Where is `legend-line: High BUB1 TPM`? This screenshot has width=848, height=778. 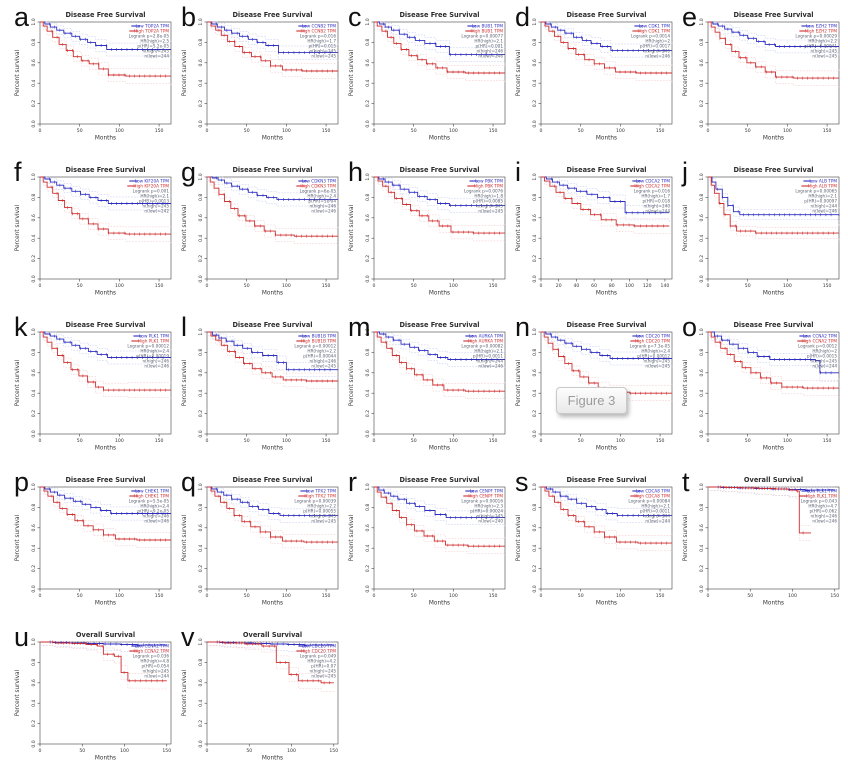
legend-line: High BUB1 TPM is located at coordinates (487, 31).